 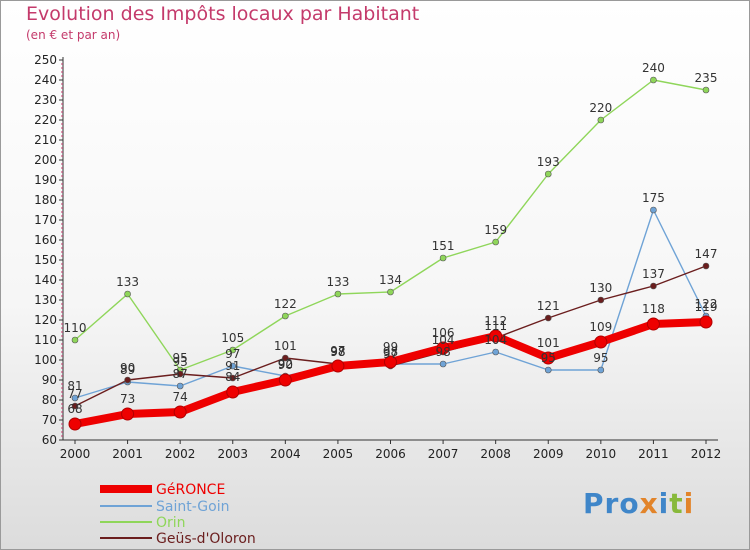 What do you see at coordinates (653, 274) in the screenshot?
I see `data-label: 137` at bounding box center [653, 274].